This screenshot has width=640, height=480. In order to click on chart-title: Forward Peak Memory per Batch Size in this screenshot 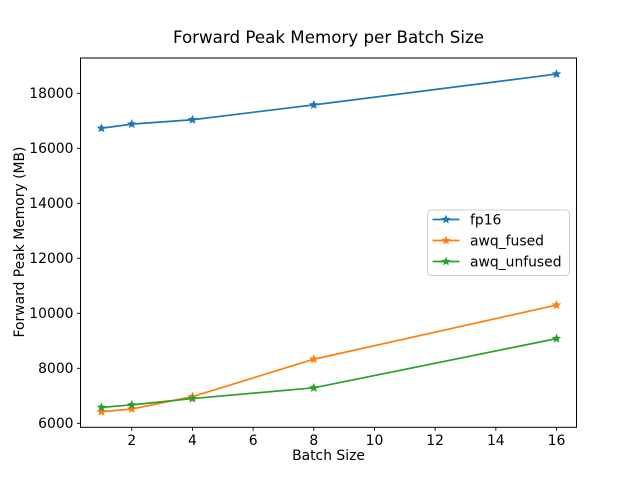, I will do `click(328, 37)`.